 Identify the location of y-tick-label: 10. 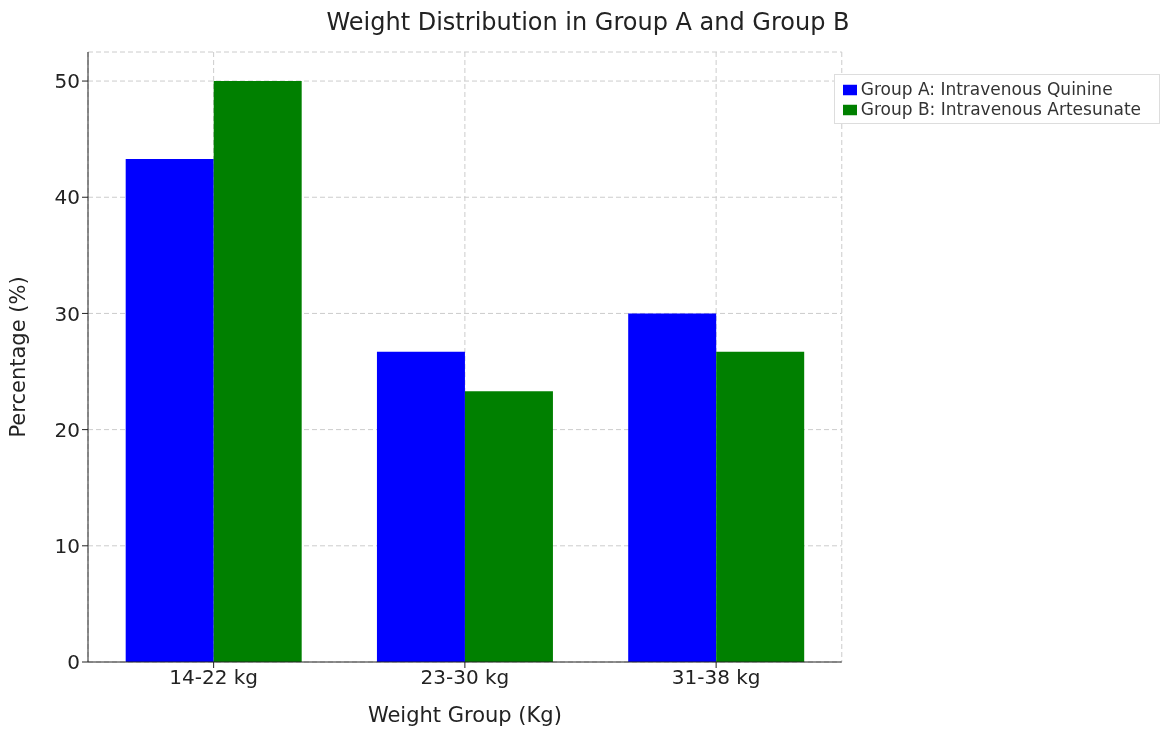
(67, 545).